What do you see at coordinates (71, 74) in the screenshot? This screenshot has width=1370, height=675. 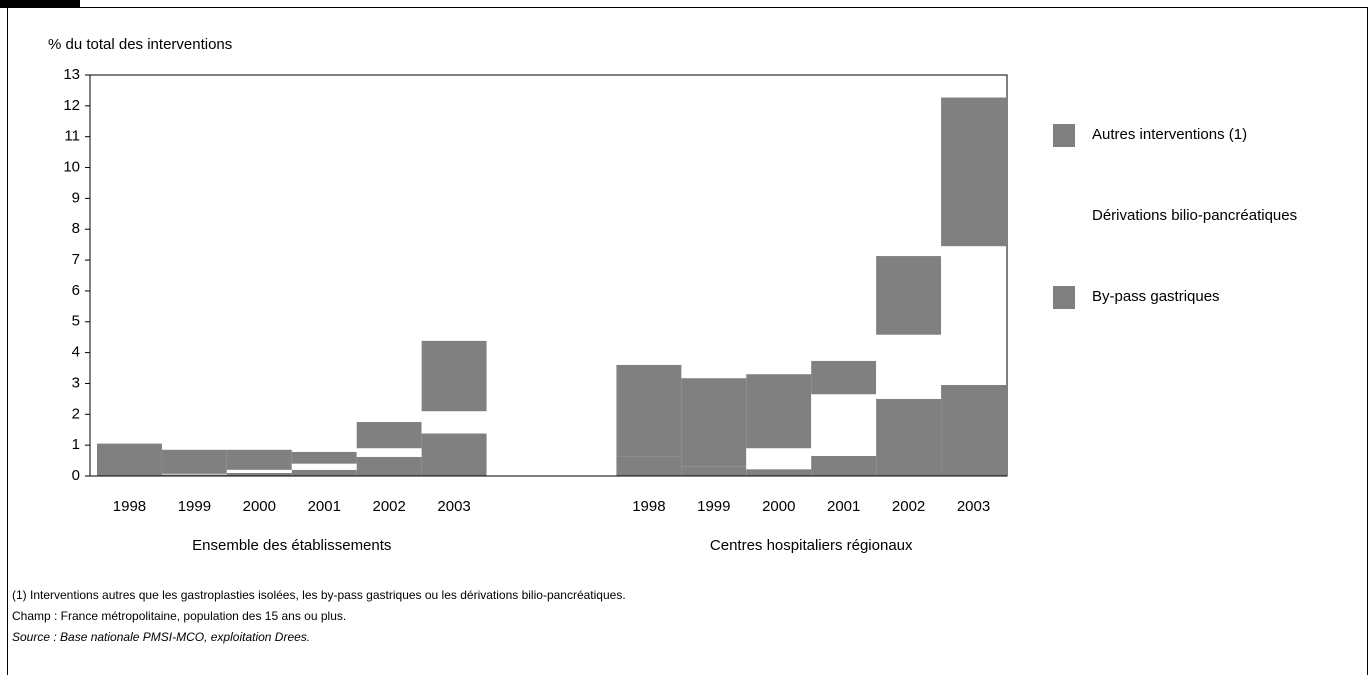 I see `y-tick-label: 13` at bounding box center [71, 74].